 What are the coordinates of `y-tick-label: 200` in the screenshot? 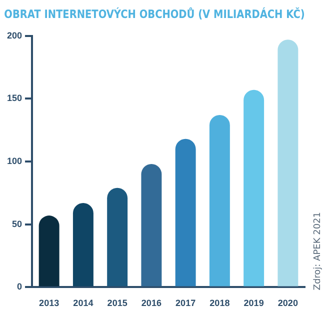 It's located at (14, 35).